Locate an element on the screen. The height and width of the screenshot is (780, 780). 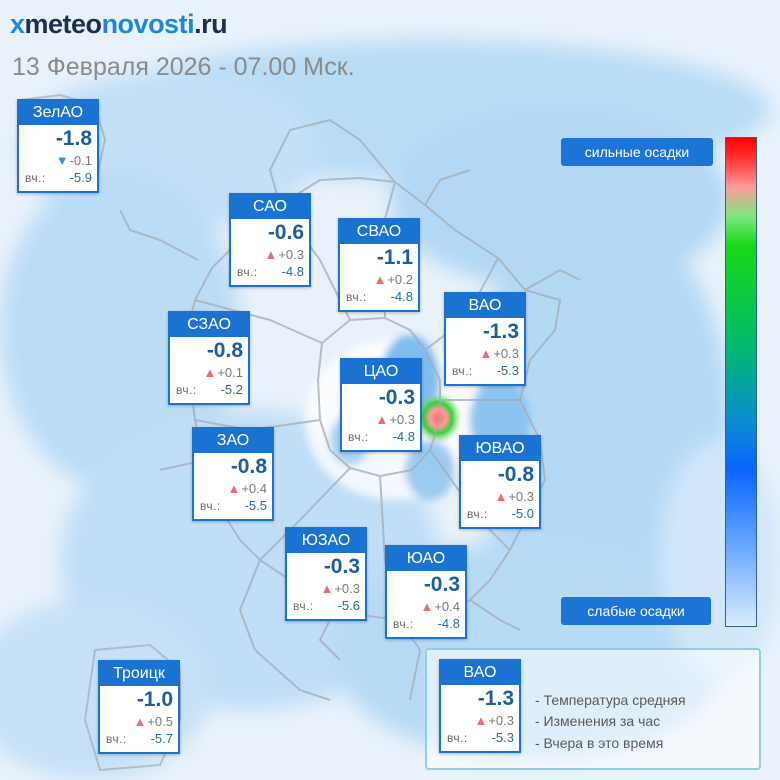
precipitation-color-scale is located at coordinates (741, 382).